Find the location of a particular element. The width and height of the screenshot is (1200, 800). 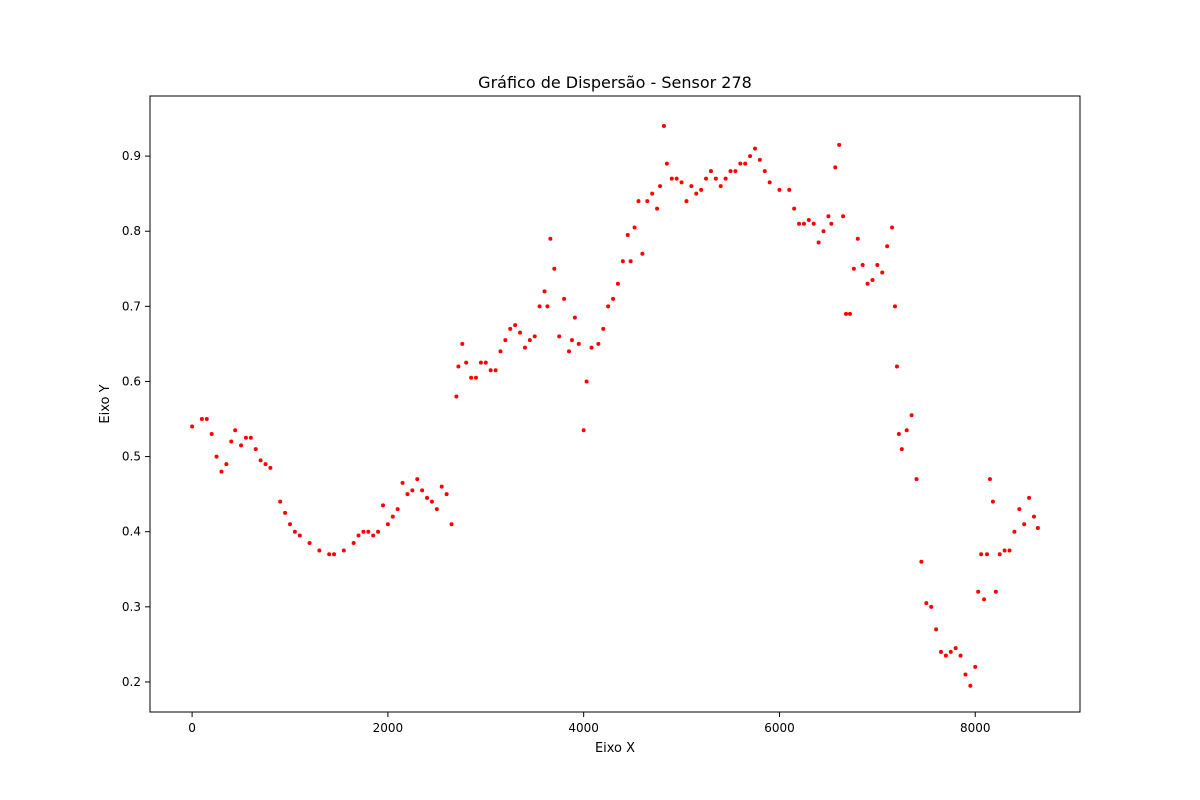

x-tick-label: 6000 is located at coordinates (779, 728).